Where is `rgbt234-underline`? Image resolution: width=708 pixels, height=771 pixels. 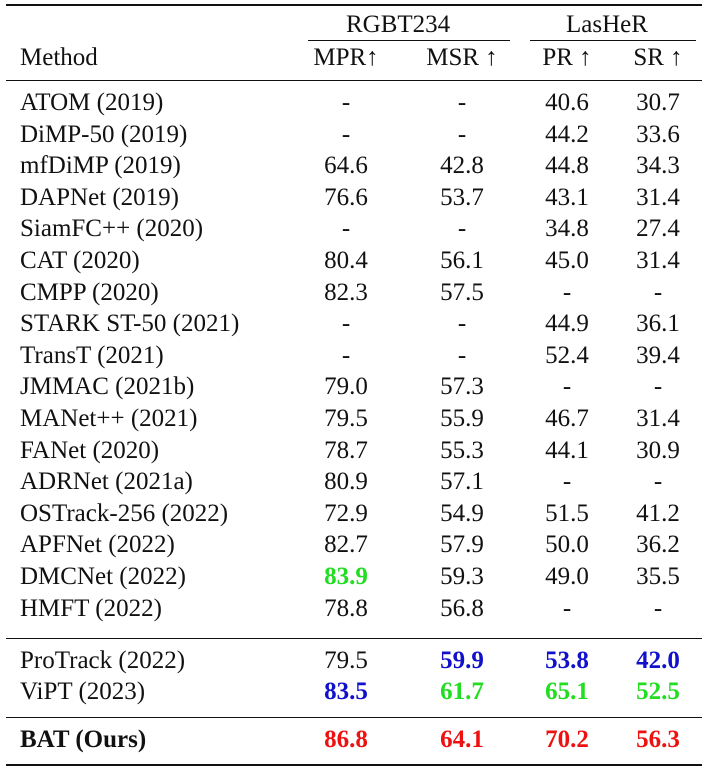
rgbt234-underline is located at coordinates (409, 40).